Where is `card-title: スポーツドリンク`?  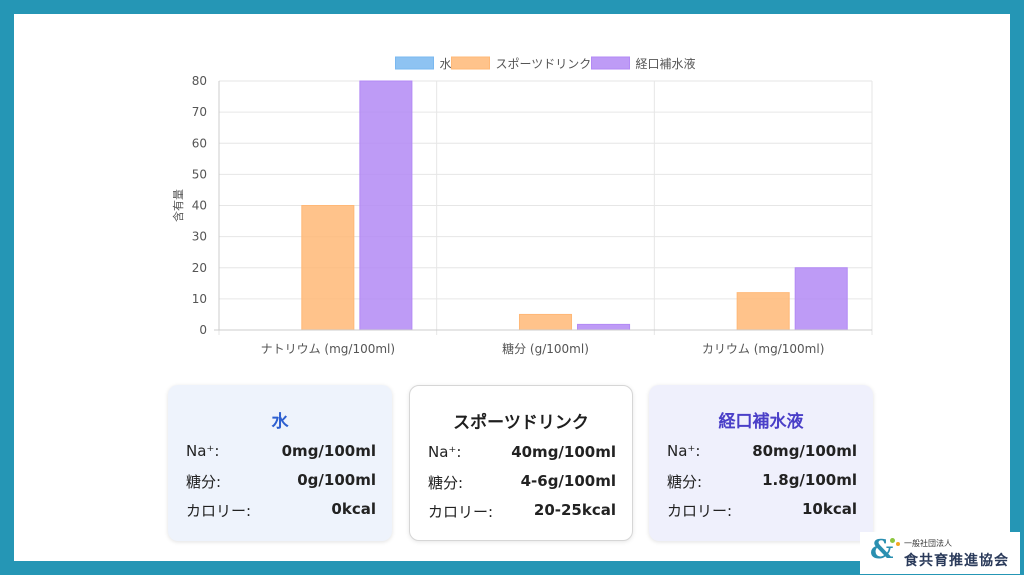 card-title: スポーツドリンク is located at coordinates (521, 423).